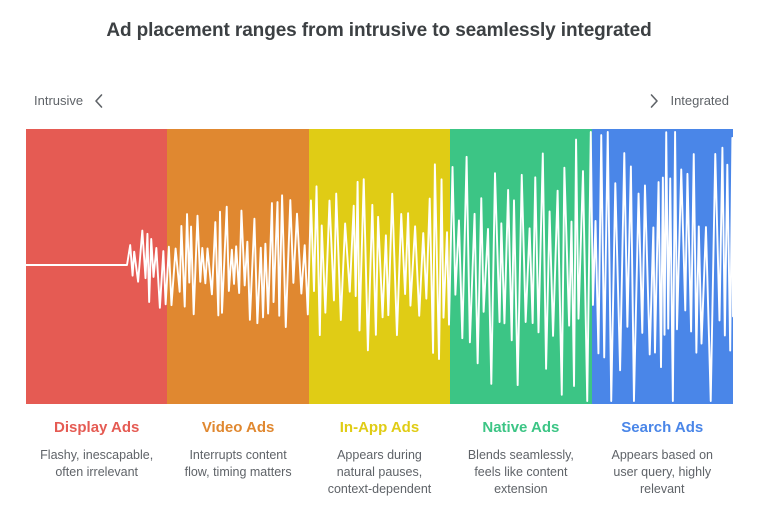 This screenshot has width=758, height=516. Describe the element at coordinates (654, 101) in the screenshot. I see `chevron-right-icon` at that location.